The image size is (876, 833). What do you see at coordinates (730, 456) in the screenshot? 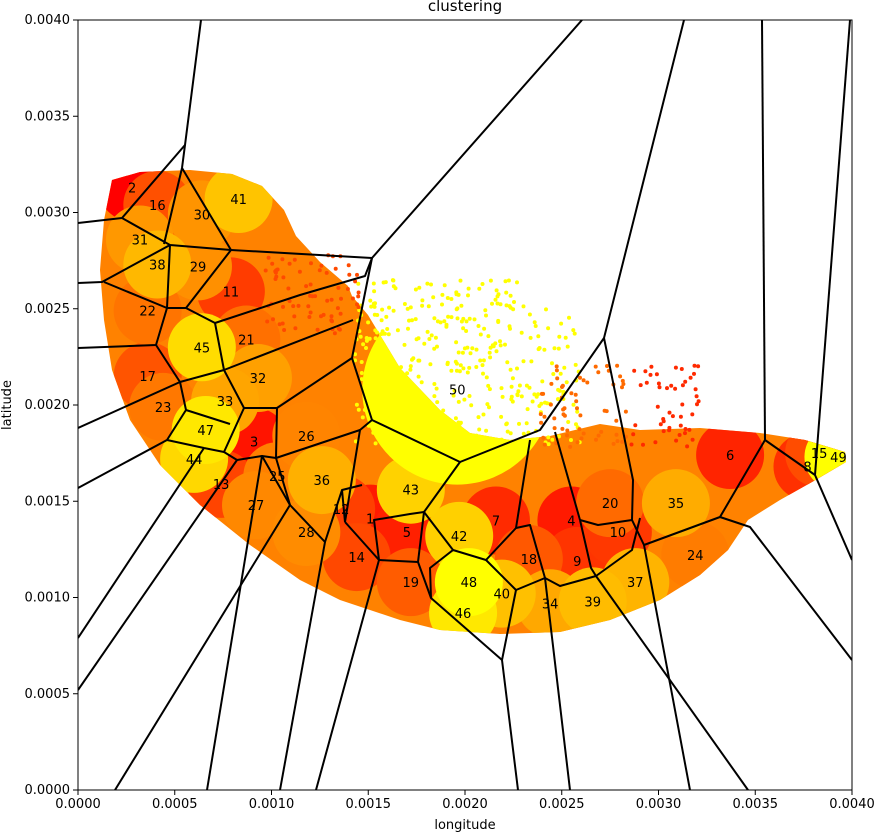
I see `cluster-label-6: 6` at bounding box center [730, 456].